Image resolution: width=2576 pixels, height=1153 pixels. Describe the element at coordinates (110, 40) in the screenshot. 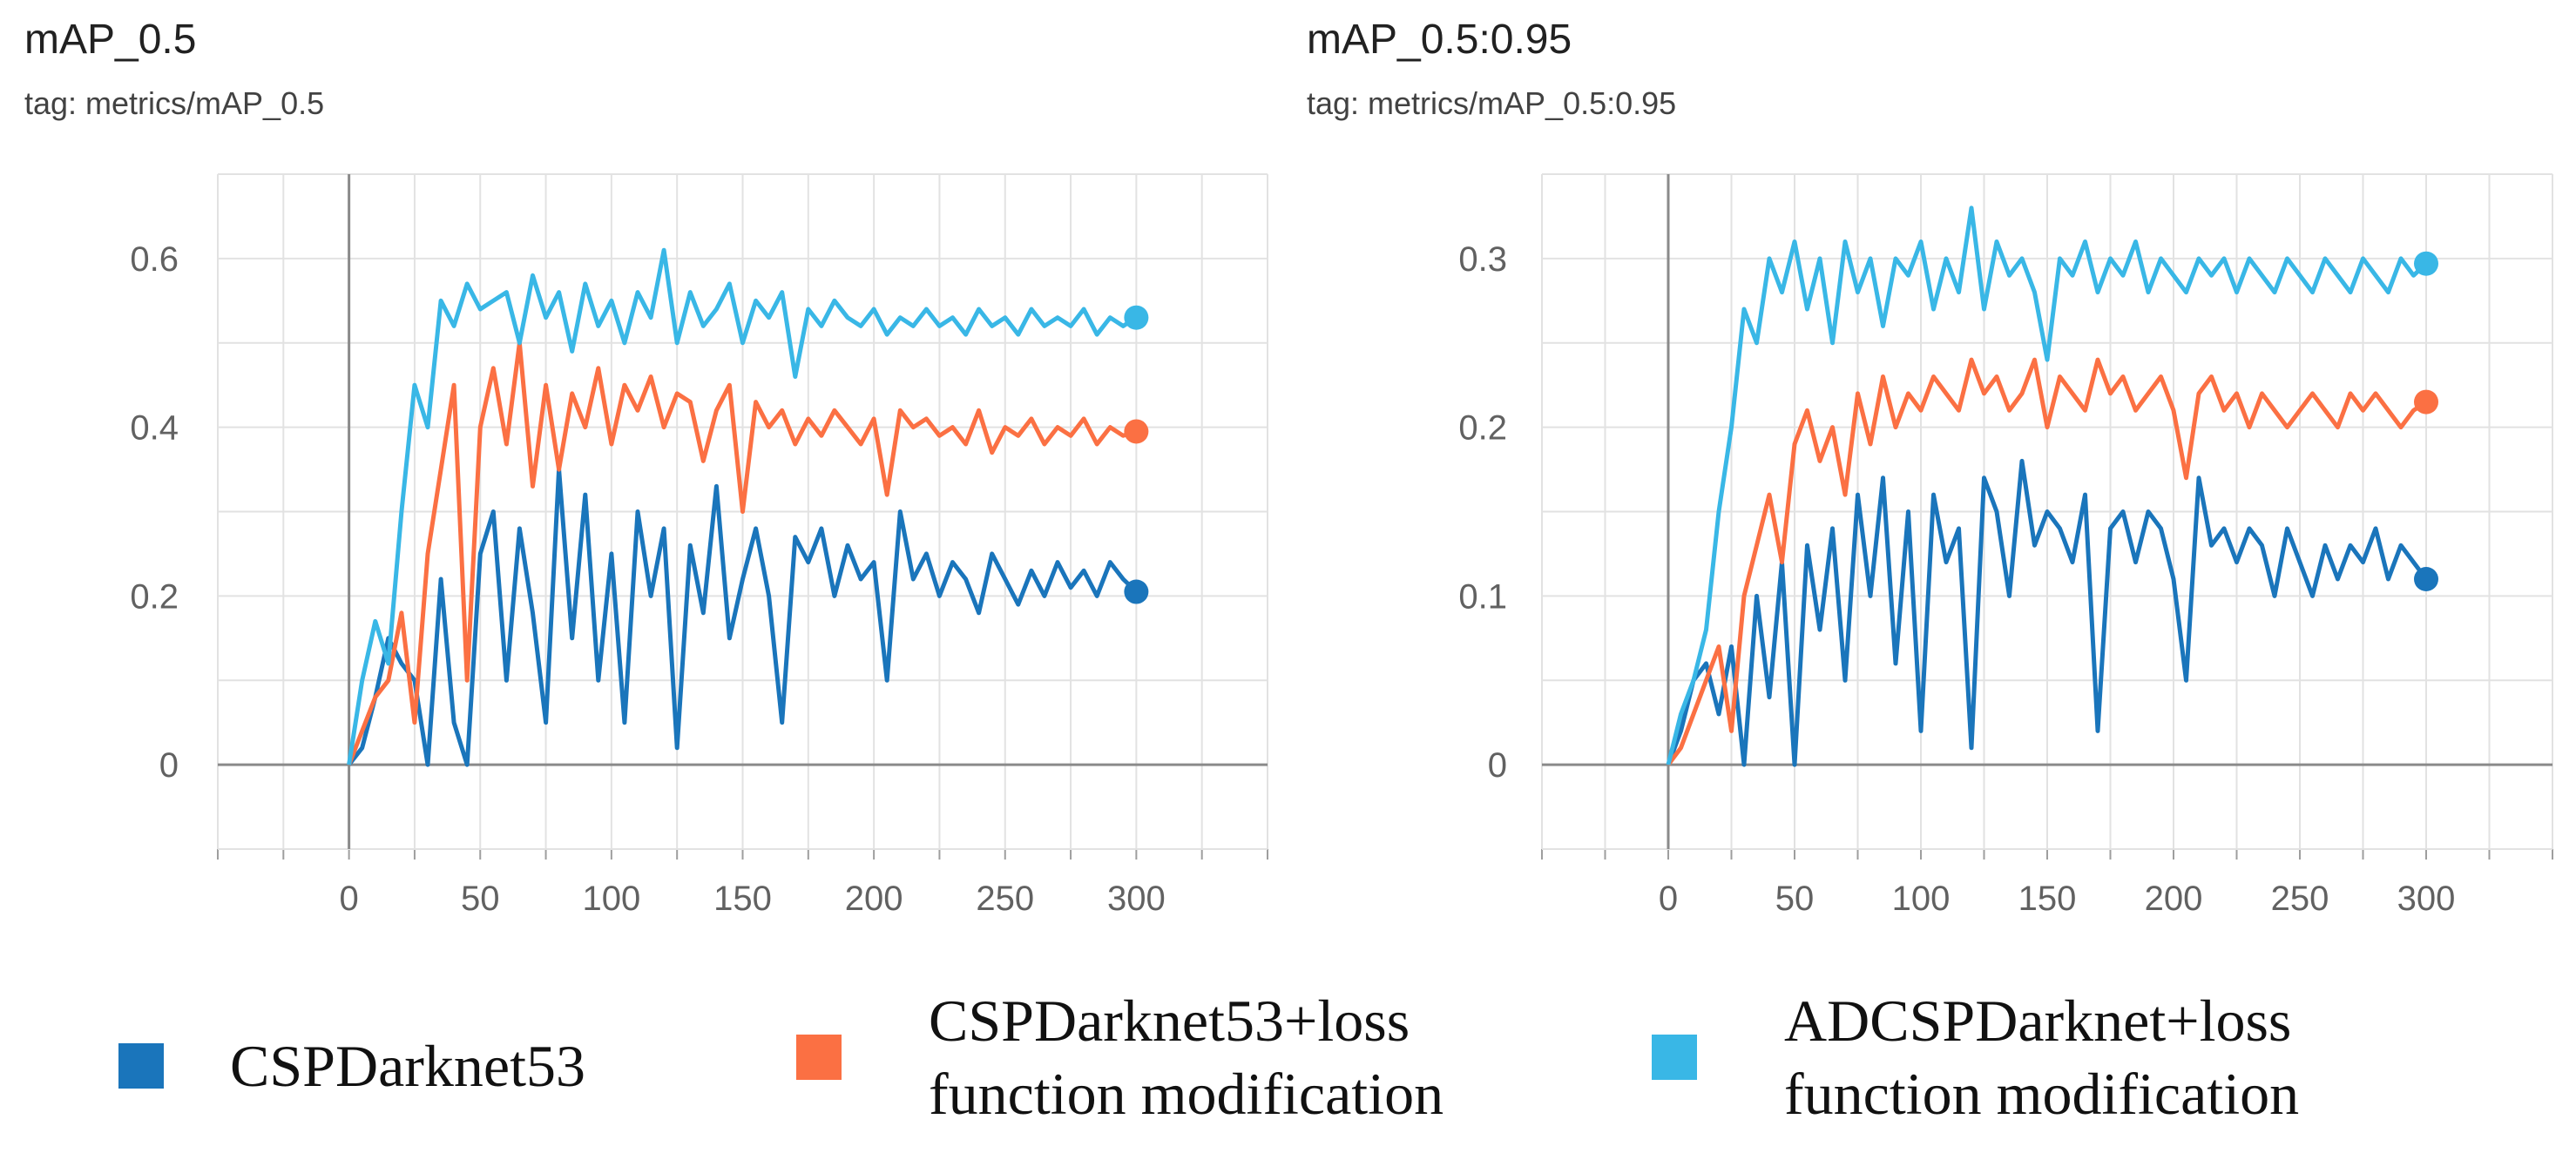

I see `chart-1-title: mAP_0.5` at that location.